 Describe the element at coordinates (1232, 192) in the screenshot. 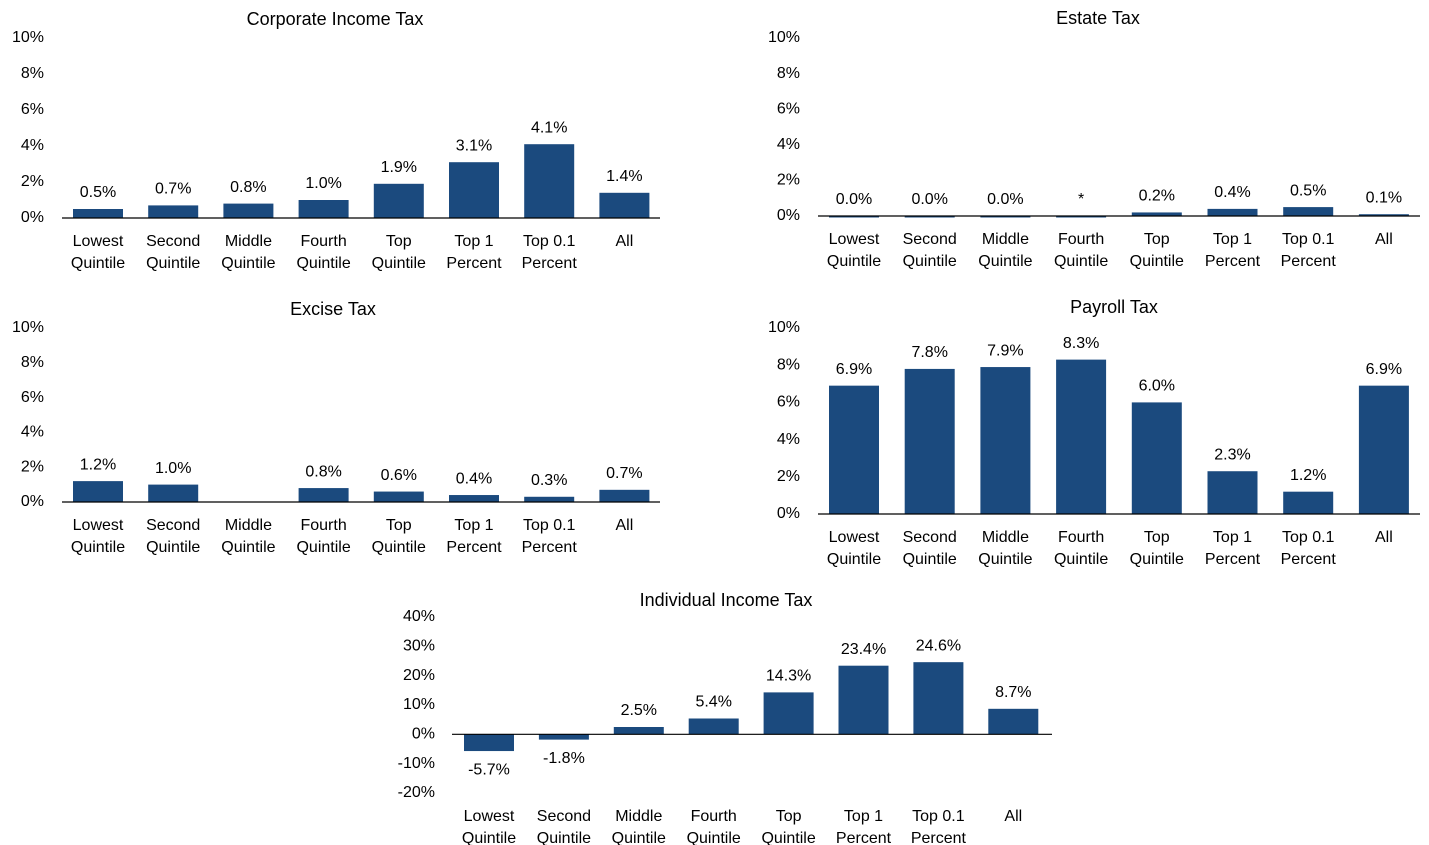

I see `data-label: 0.4%` at that location.